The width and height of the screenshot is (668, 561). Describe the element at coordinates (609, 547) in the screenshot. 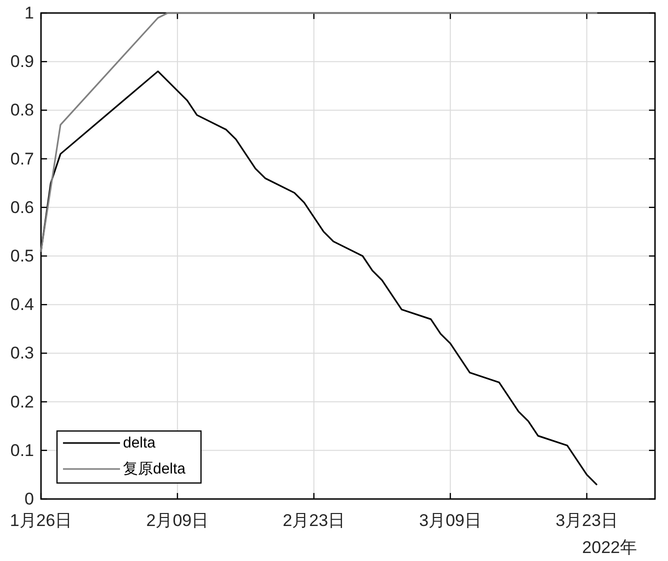

I see `text: 2022年` at that location.